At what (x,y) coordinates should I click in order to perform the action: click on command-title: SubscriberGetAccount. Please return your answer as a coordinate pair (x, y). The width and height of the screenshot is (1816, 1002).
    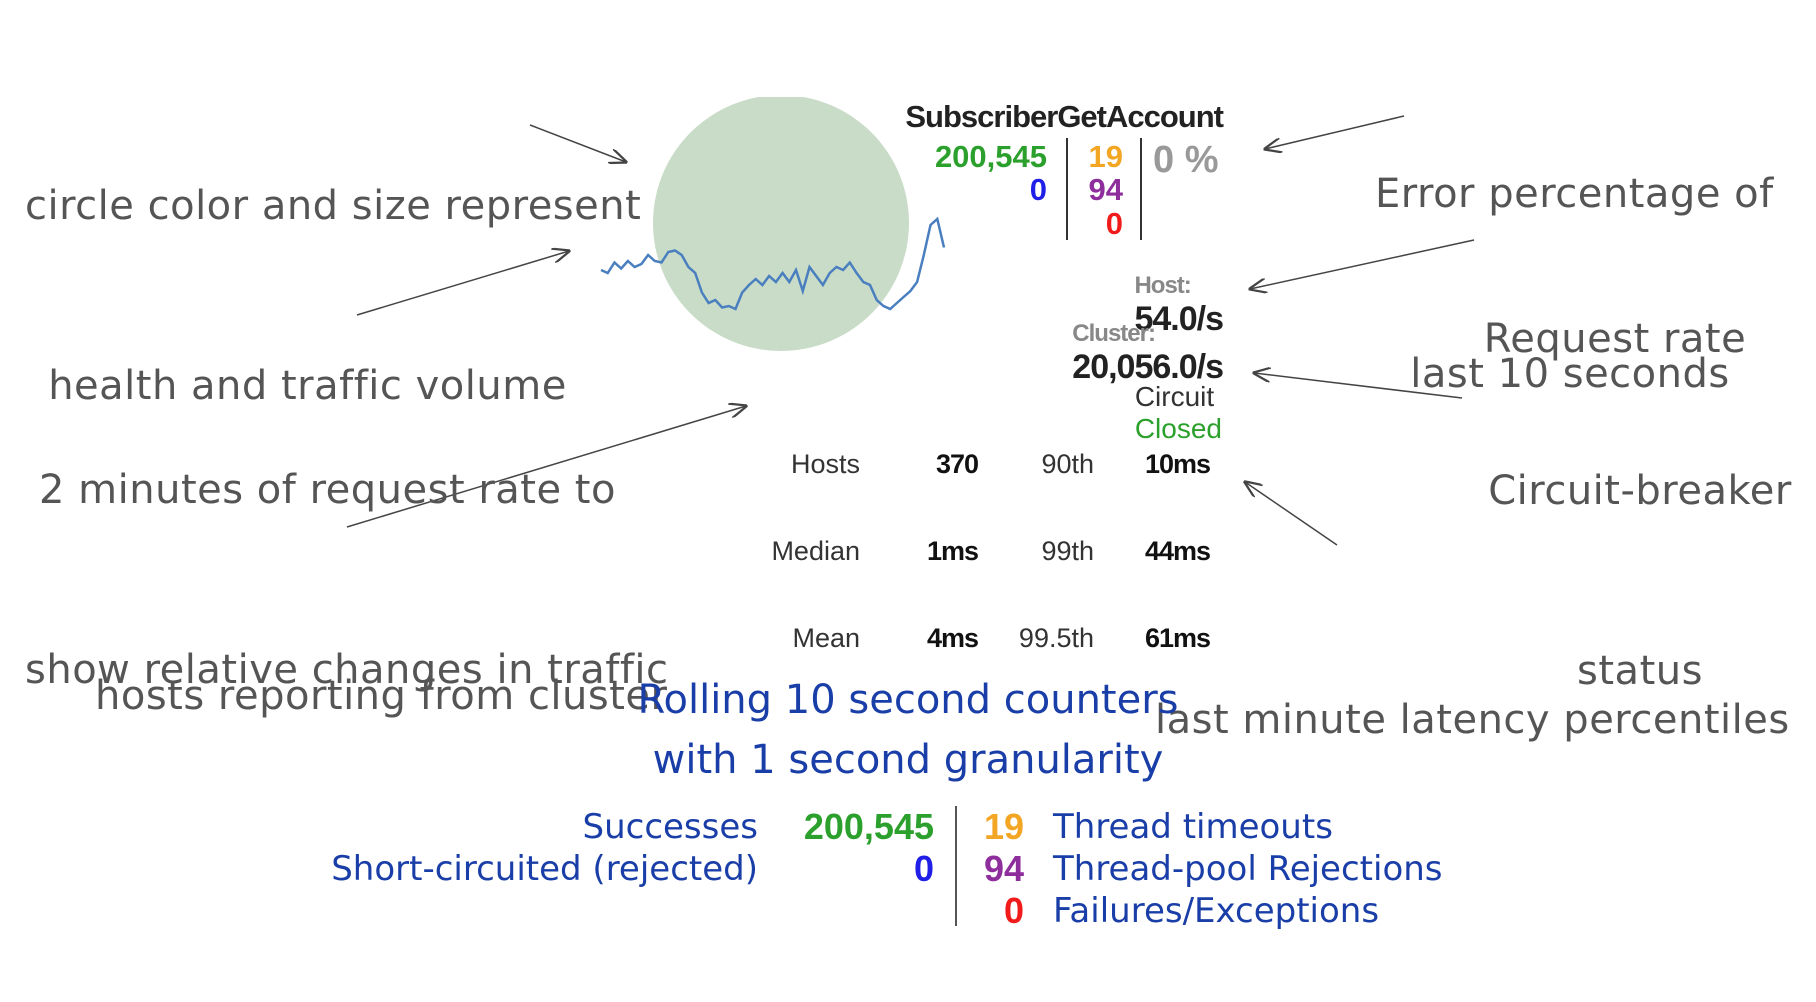
    Looking at the image, I should click on (1064, 116).